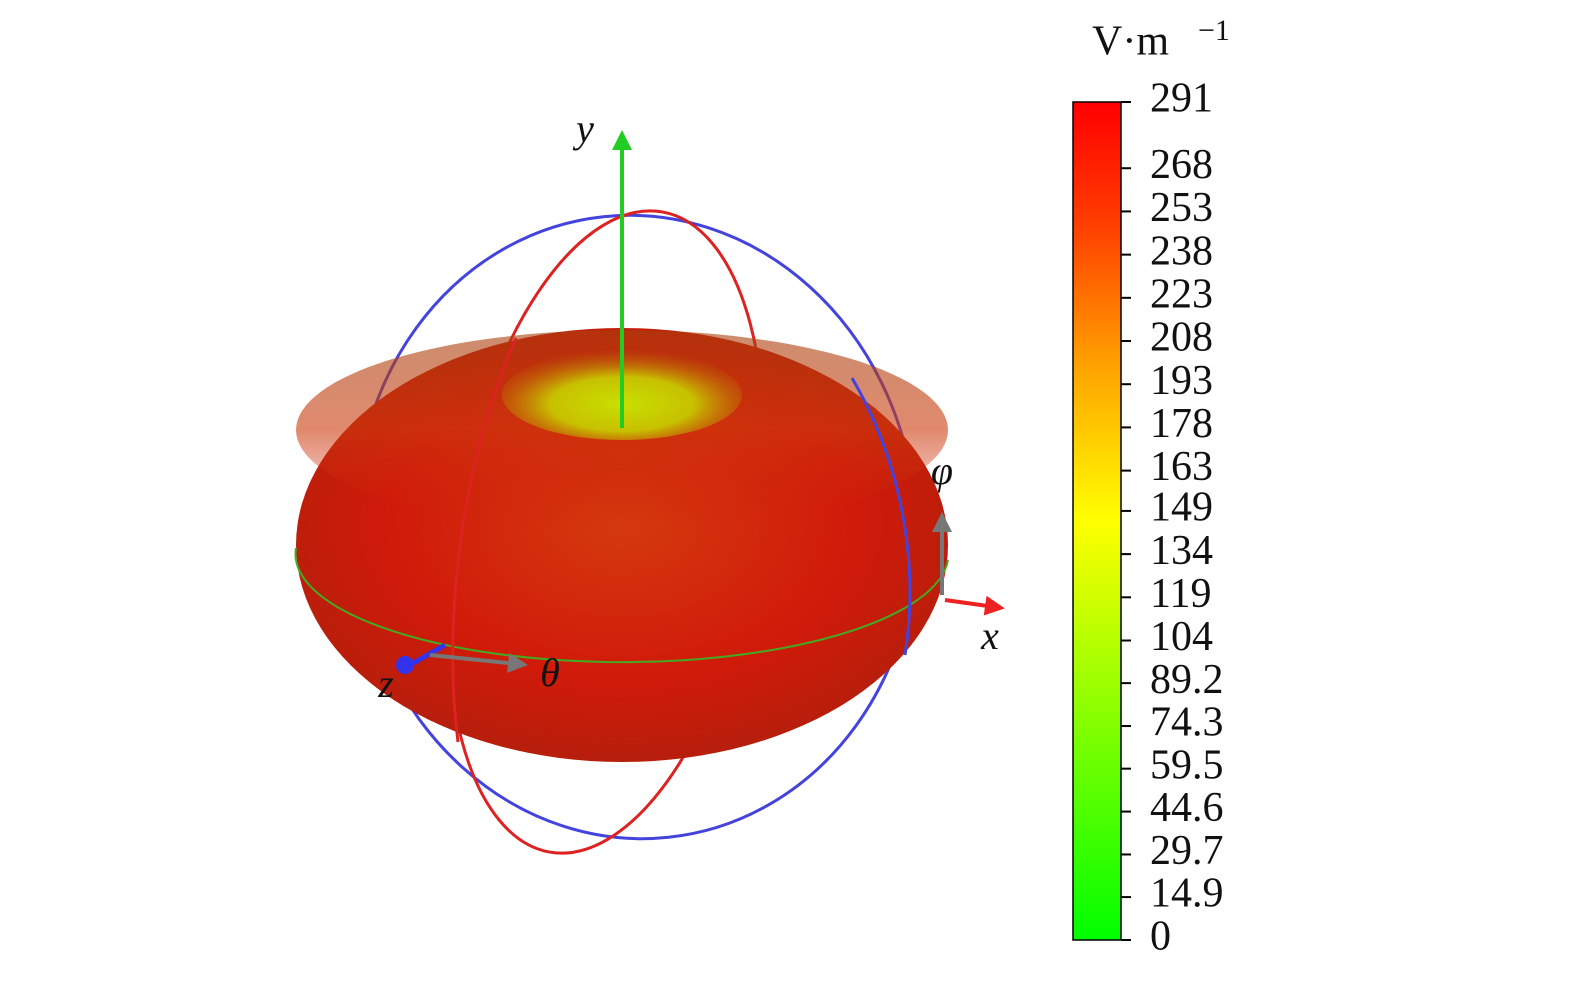  Describe the element at coordinates (989, 635) in the screenshot. I see `x-axis-label: x` at that location.